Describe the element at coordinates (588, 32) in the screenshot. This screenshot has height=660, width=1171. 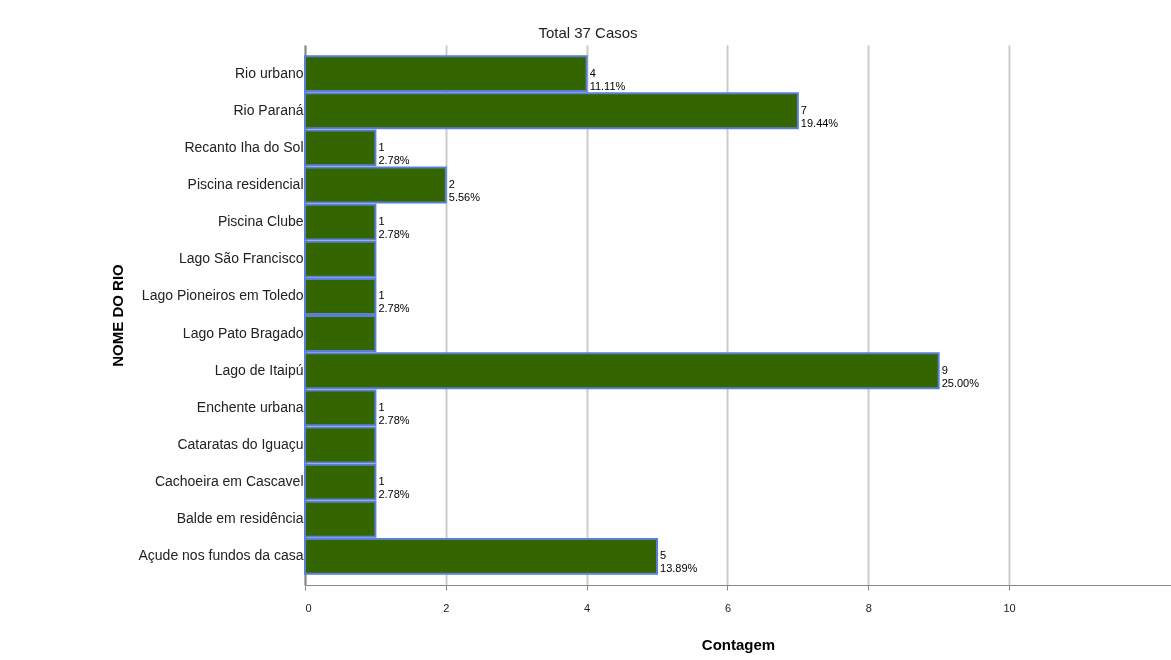
I see `chart-title: Total 37 Casos` at that location.